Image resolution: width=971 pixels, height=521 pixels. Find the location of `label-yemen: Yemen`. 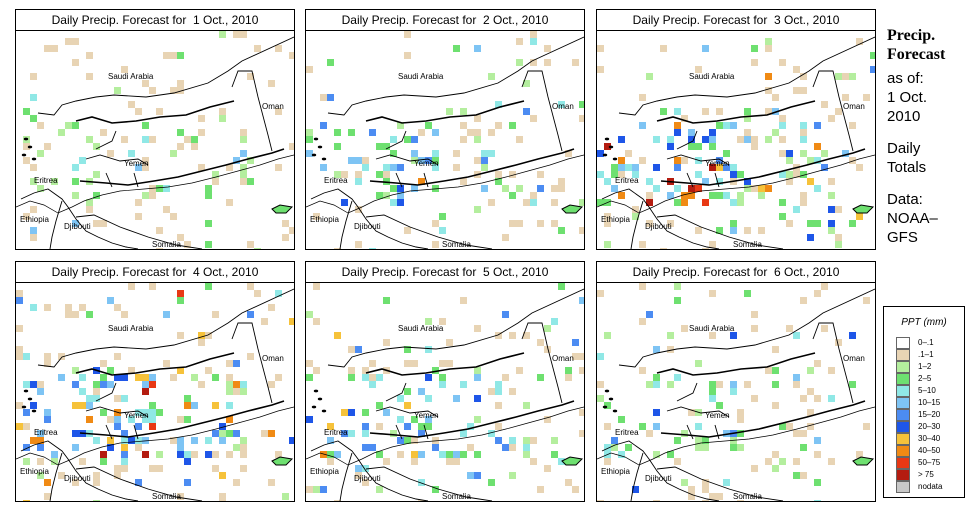

label-yemen: Yemen is located at coordinates (426, 163).